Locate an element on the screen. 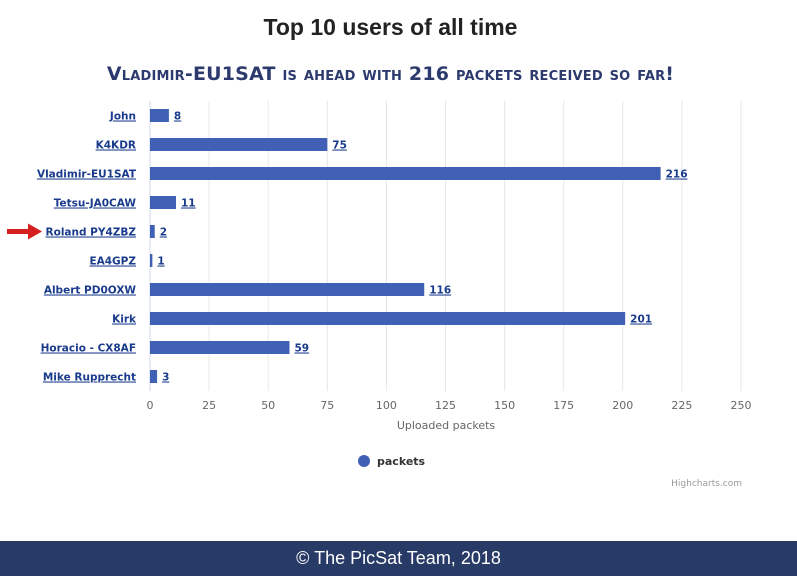  data-label: 59 is located at coordinates (301, 349).